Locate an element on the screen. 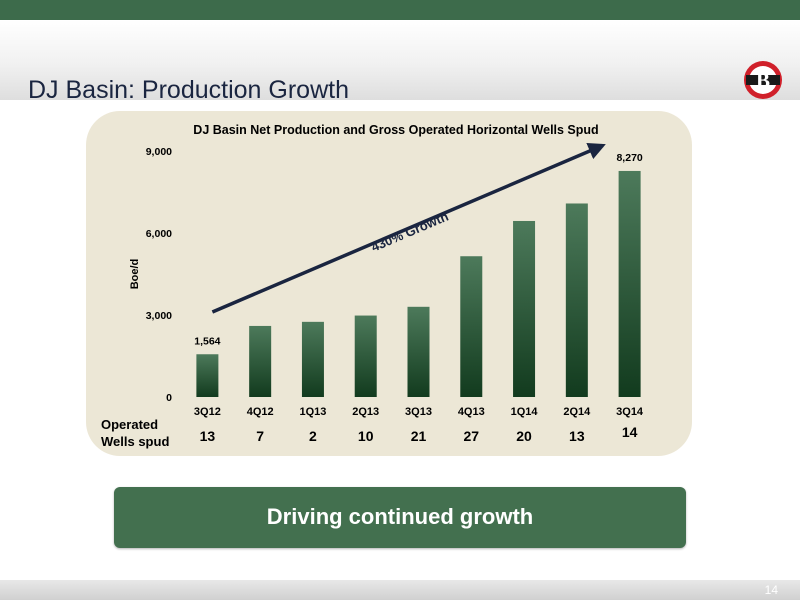  wells-spud-label-line2: Wells spud is located at coordinates (135, 441).